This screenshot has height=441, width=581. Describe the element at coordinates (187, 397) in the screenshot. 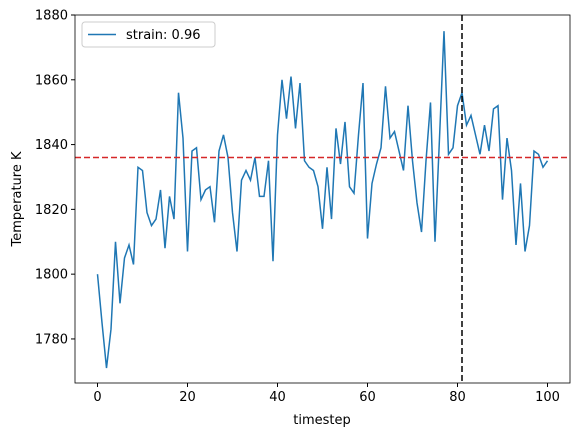

I see `x-tick-label: 20` at that location.